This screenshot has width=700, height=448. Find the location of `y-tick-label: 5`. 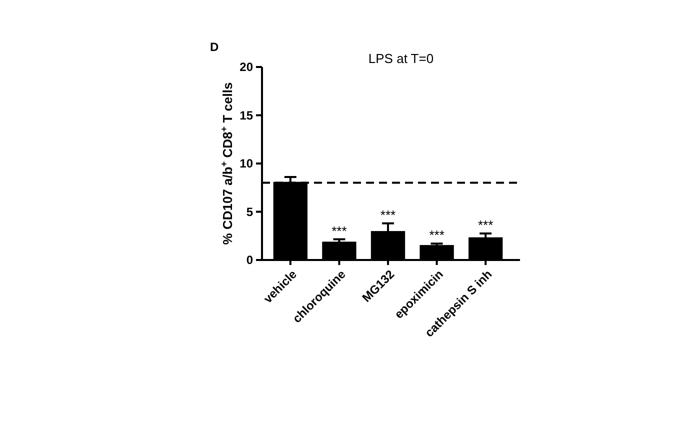

y-tick-label: 5 is located at coordinates (250, 211).